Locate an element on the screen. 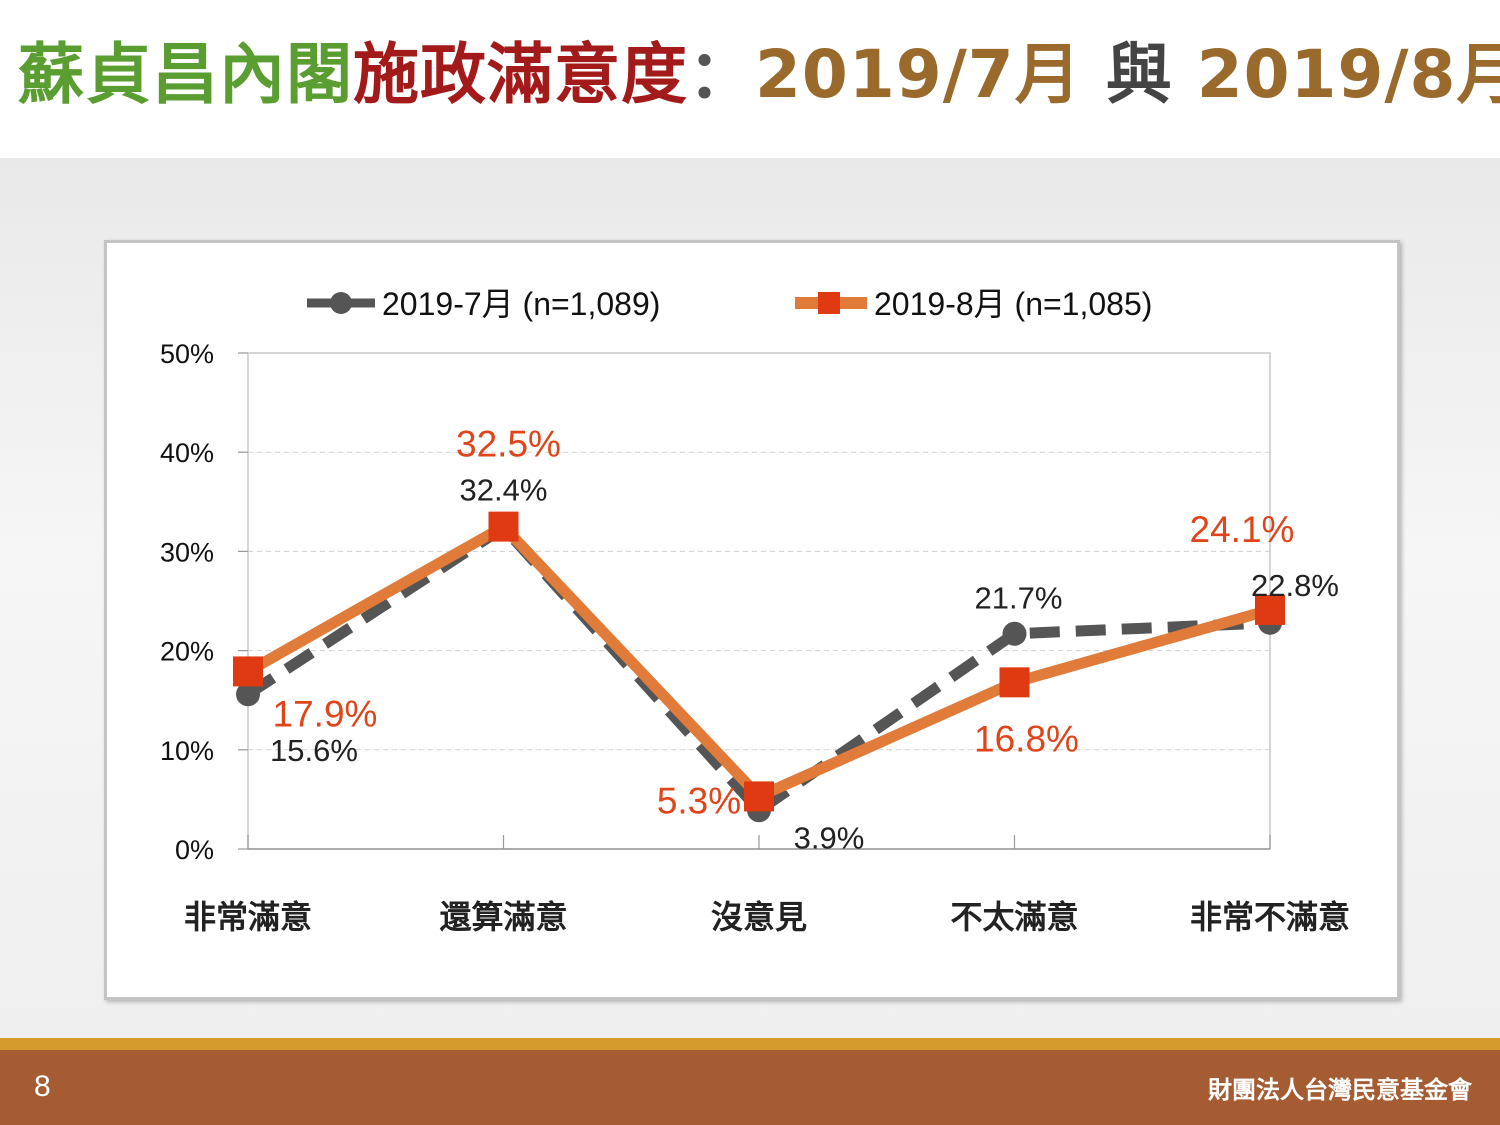  data-label-august: 32.5% is located at coordinates (508, 444).